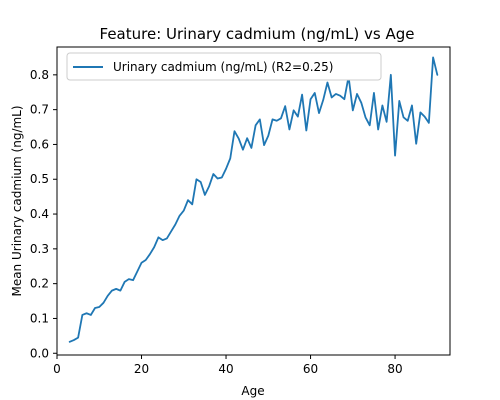 The width and height of the screenshot is (500, 400). Describe the element at coordinates (39, 249) in the screenshot. I see `y-tick-label: 0.3` at that location.